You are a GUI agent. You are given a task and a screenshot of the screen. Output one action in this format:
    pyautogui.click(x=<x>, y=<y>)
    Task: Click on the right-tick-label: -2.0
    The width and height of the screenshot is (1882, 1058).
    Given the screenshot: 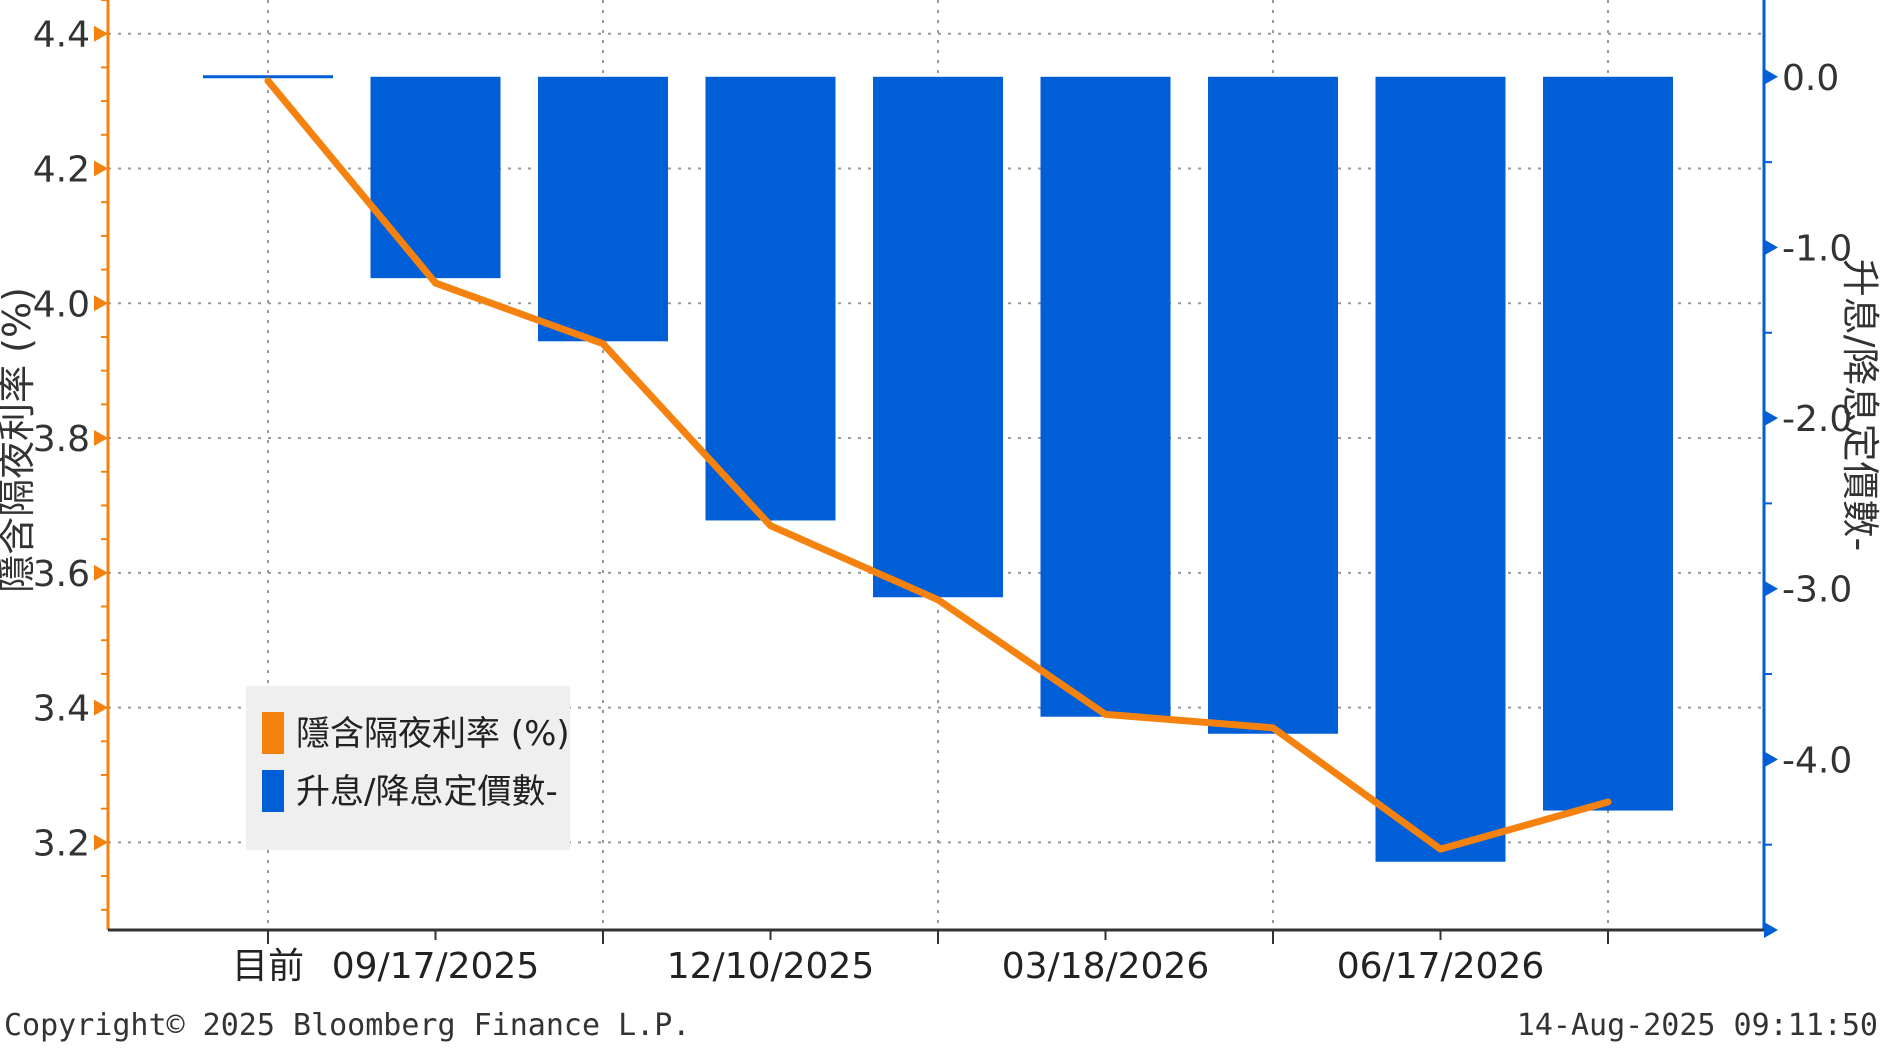 What is the action you would take?
    pyautogui.click(x=1817, y=419)
    